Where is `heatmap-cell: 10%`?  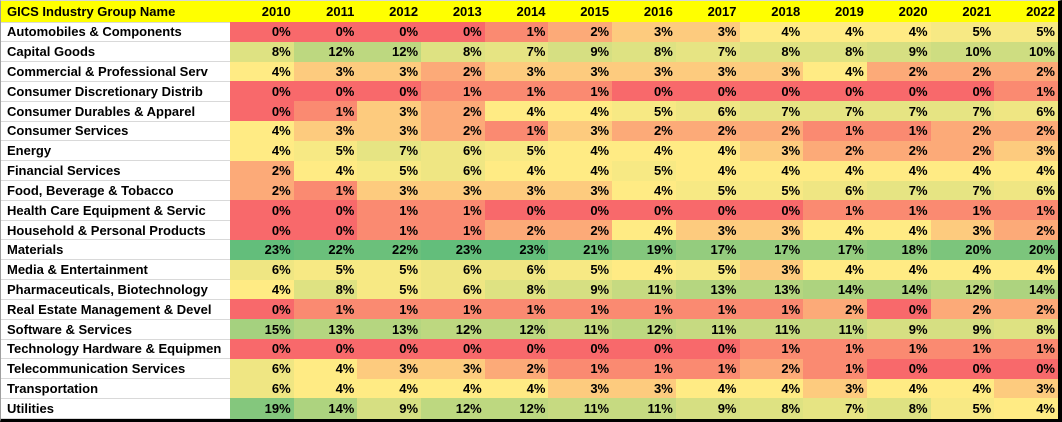
heatmap-cell: 10% is located at coordinates (1026, 51).